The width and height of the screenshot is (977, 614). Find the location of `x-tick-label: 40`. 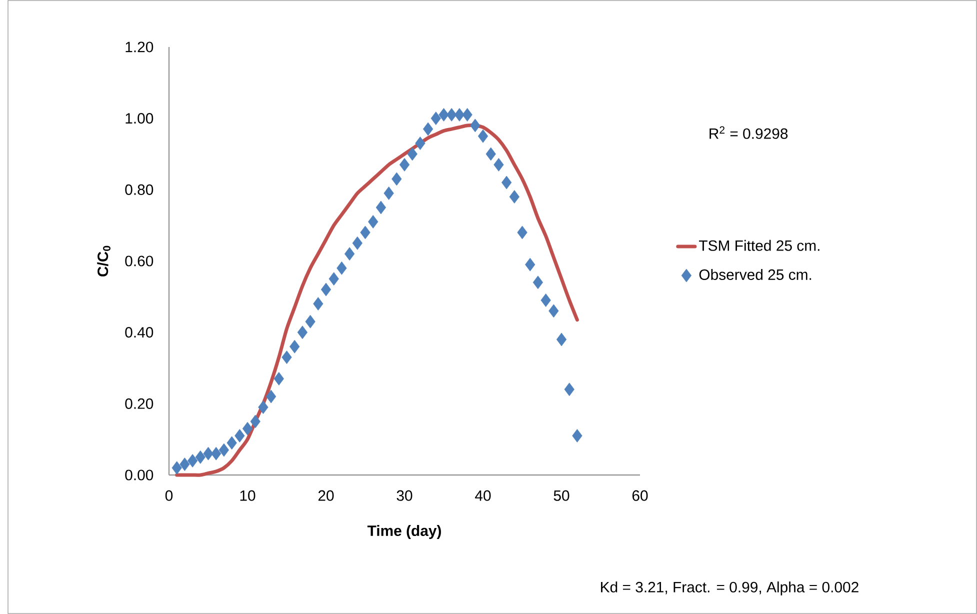

x-tick-label: 40 is located at coordinates (483, 495).